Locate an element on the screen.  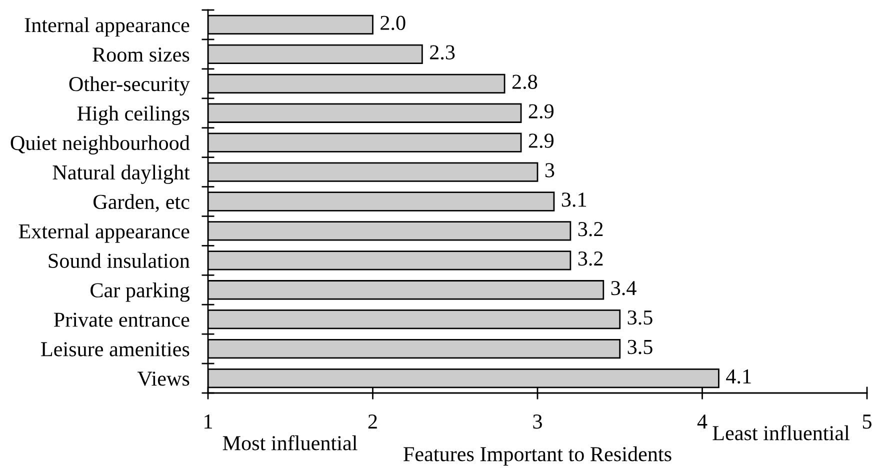
text: Least influential is located at coordinates (781, 432).